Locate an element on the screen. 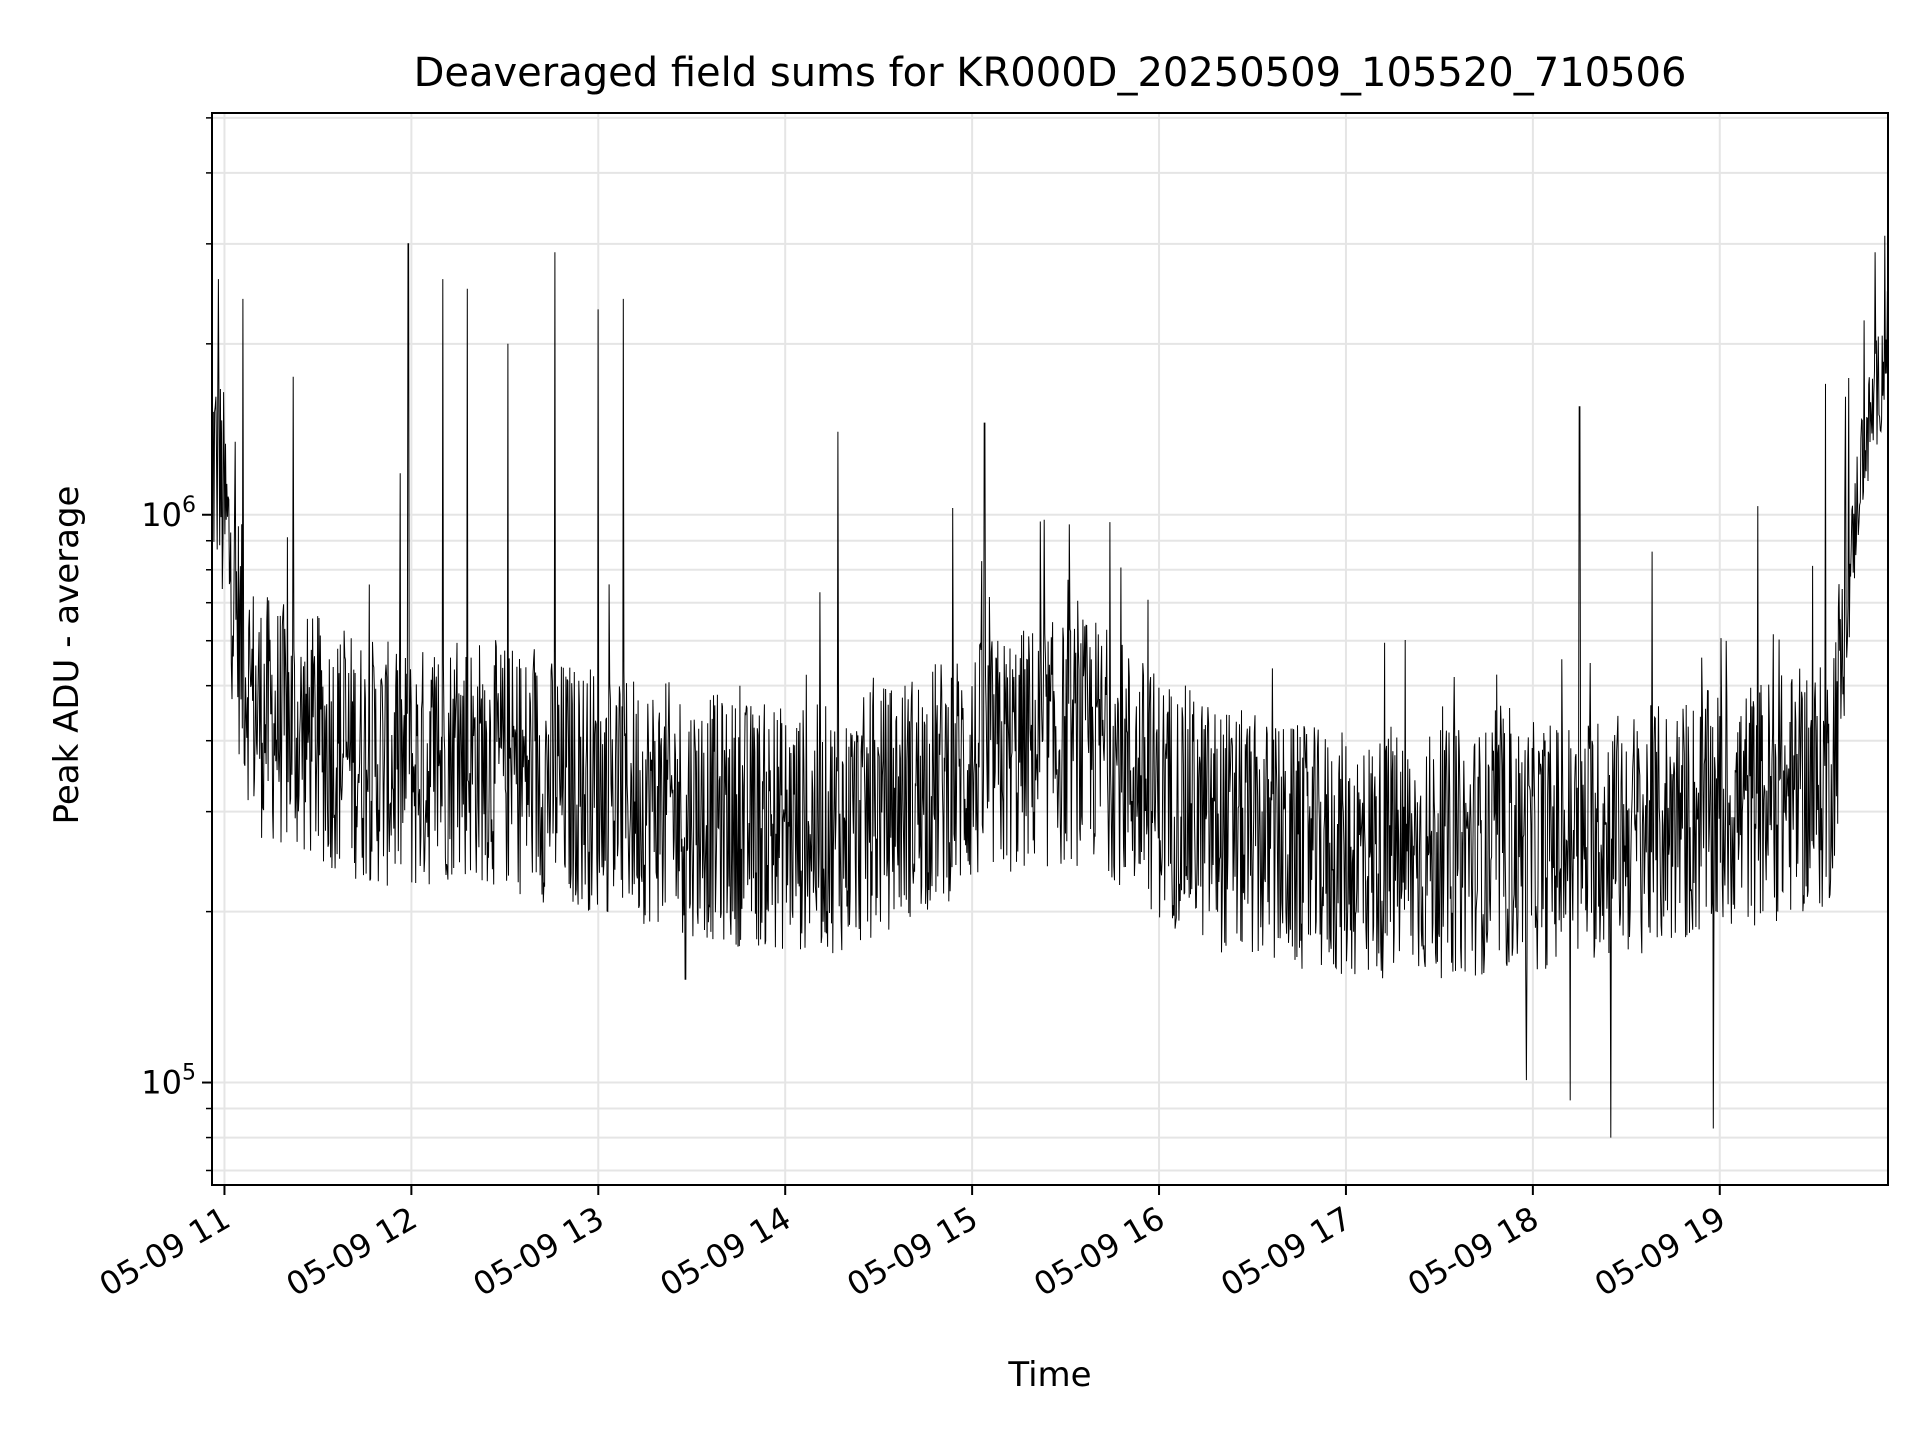  x-tick-label: 05-09 16 is located at coordinates (1099, 1251).